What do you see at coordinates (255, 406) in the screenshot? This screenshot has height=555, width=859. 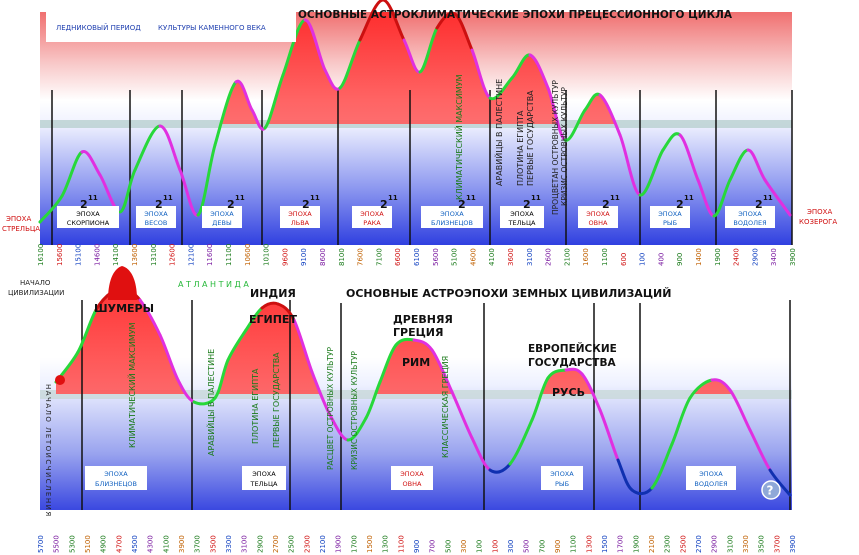 I see `annotation-egypt-dam: ПЛОТИНА ЕГИПТА` at bounding box center [255, 406].